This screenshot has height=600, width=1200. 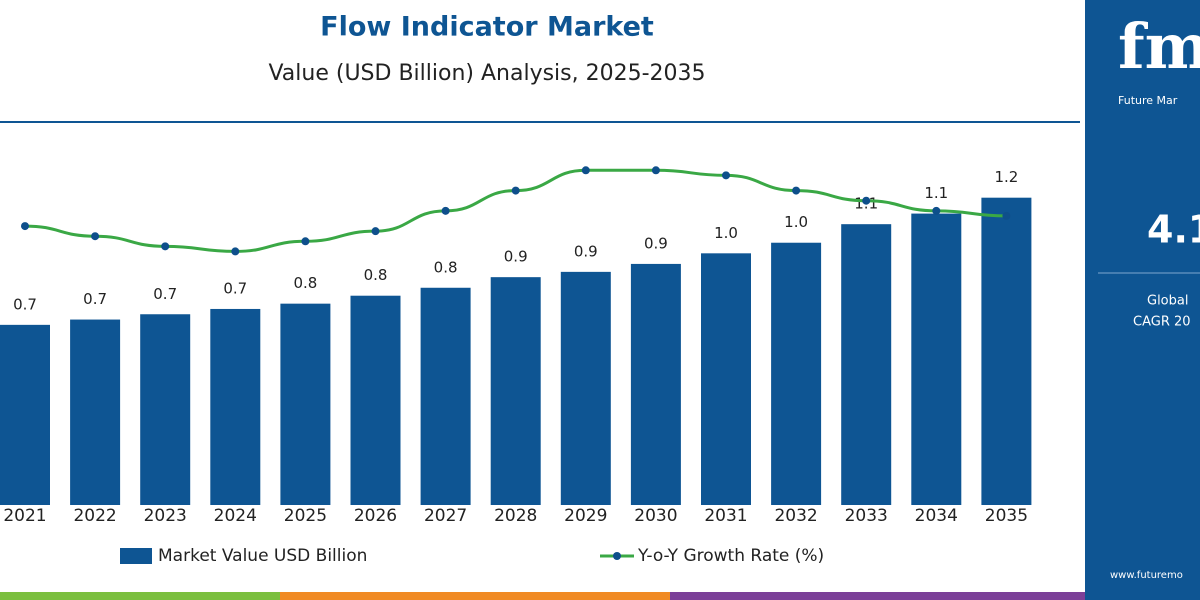 What do you see at coordinates (725, 516) in the screenshot?
I see `x-tick-label: 2031` at bounding box center [725, 516].